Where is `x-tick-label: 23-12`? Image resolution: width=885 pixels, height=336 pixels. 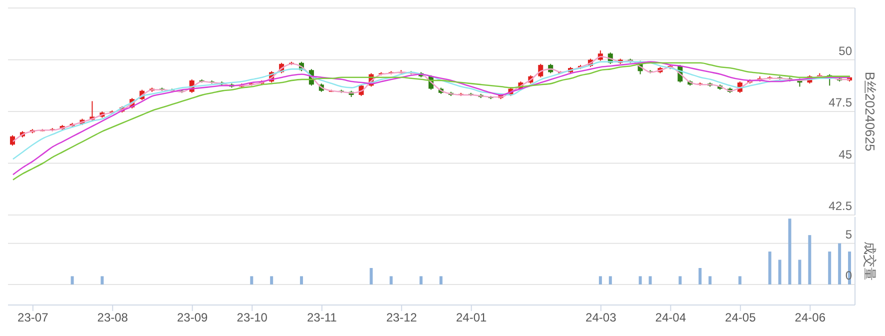
x-tick-label: 23-12 is located at coordinates (402, 317).